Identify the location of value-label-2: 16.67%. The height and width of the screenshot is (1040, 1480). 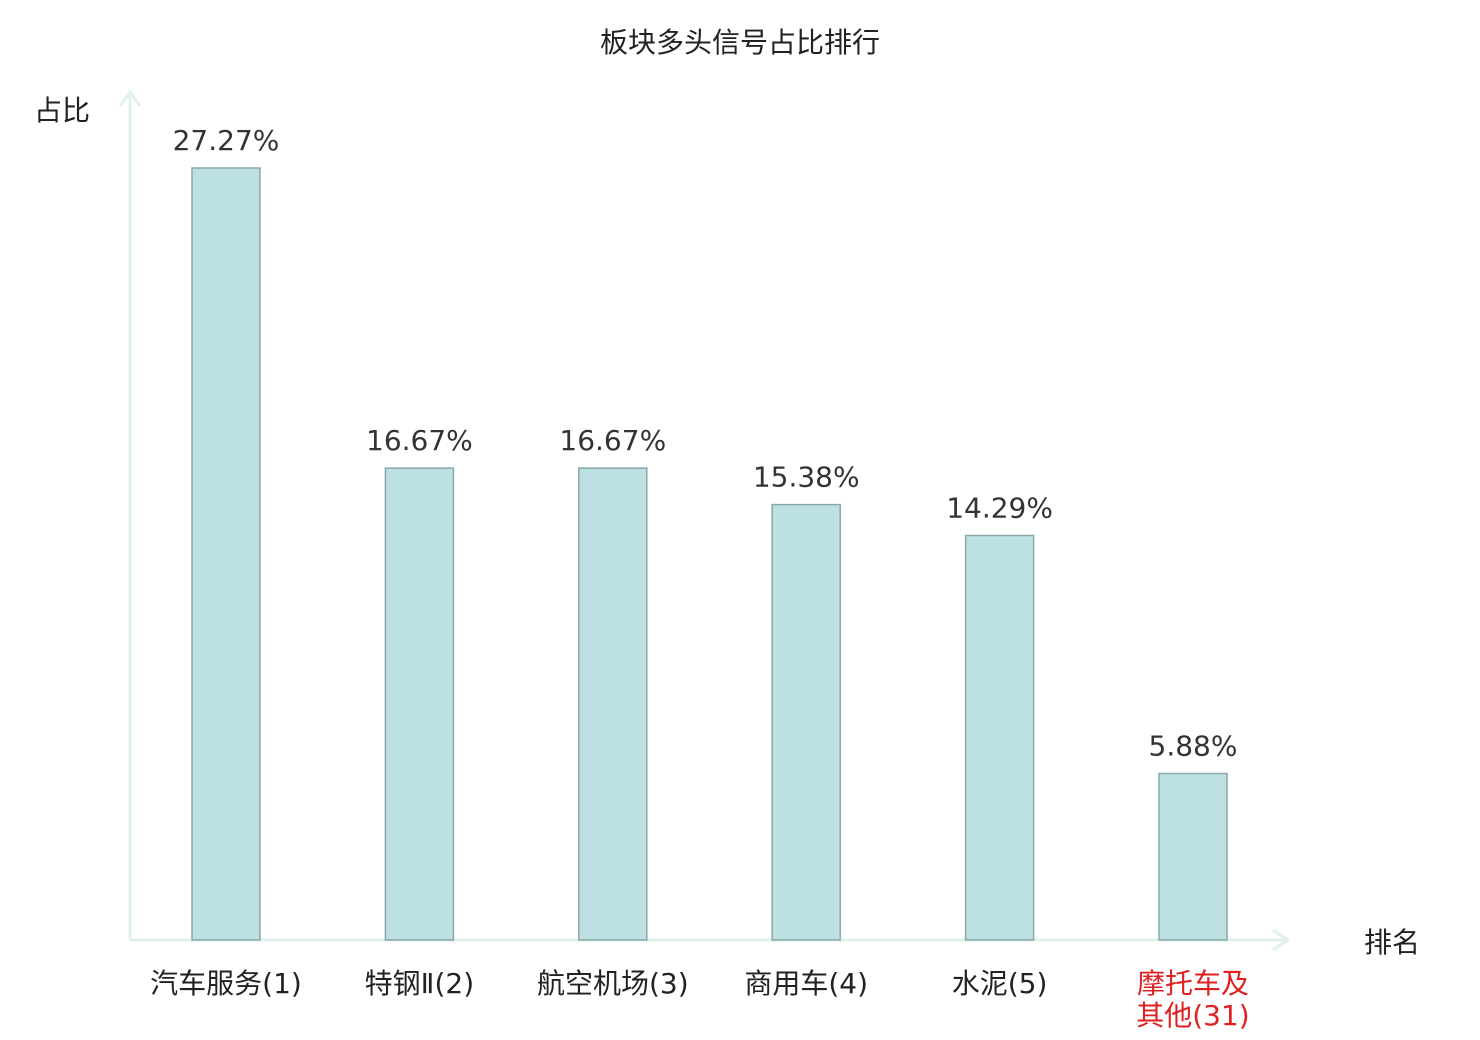
(419, 440).